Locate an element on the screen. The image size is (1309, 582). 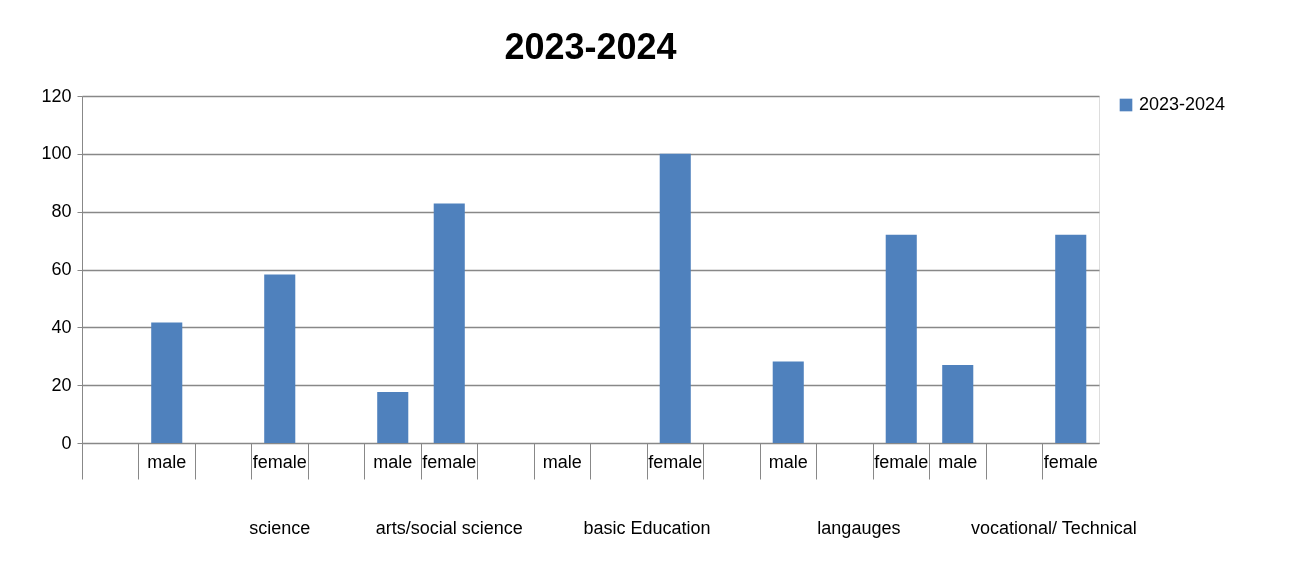
y-tick-label: 100 is located at coordinates (56, 153).